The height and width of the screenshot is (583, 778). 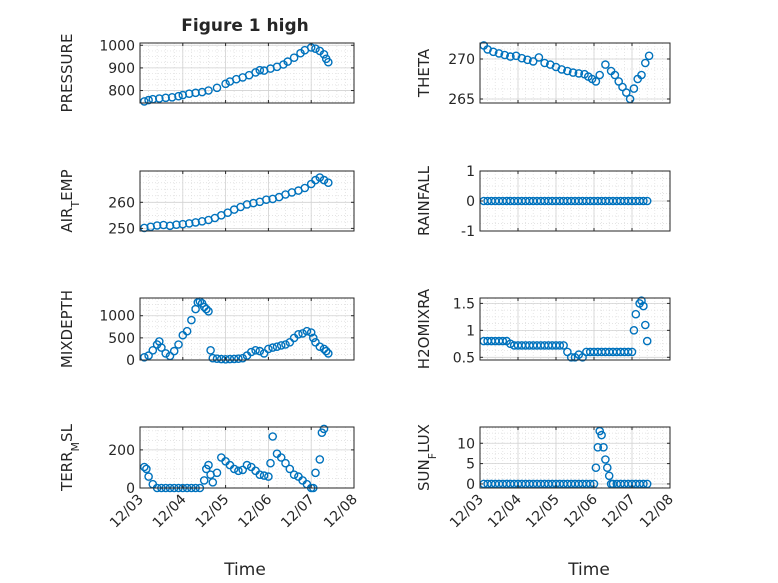 What do you see at coordinates (466, 444) in the screenshot?
I see `y-tick-label: 10` at bounding box center [466, 444].